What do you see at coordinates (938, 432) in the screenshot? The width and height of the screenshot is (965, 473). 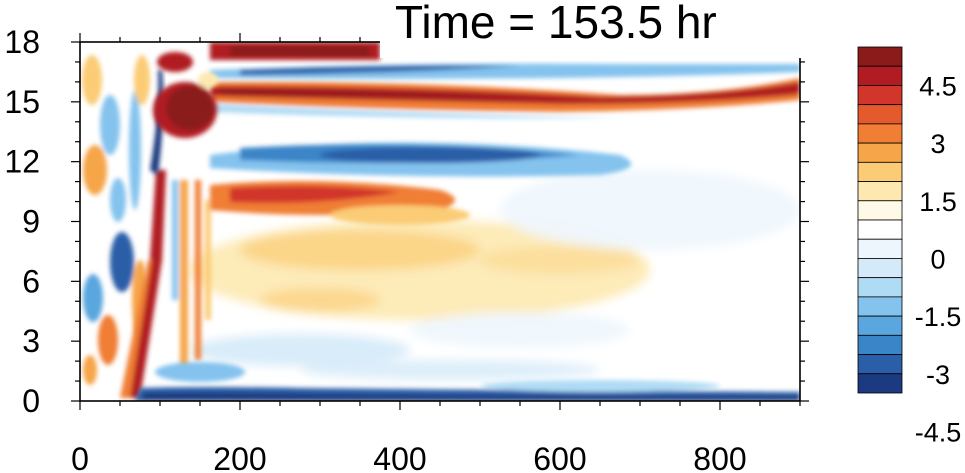 I see `colorbar-tick-label: -4.5` at bounding box center [938, 432].